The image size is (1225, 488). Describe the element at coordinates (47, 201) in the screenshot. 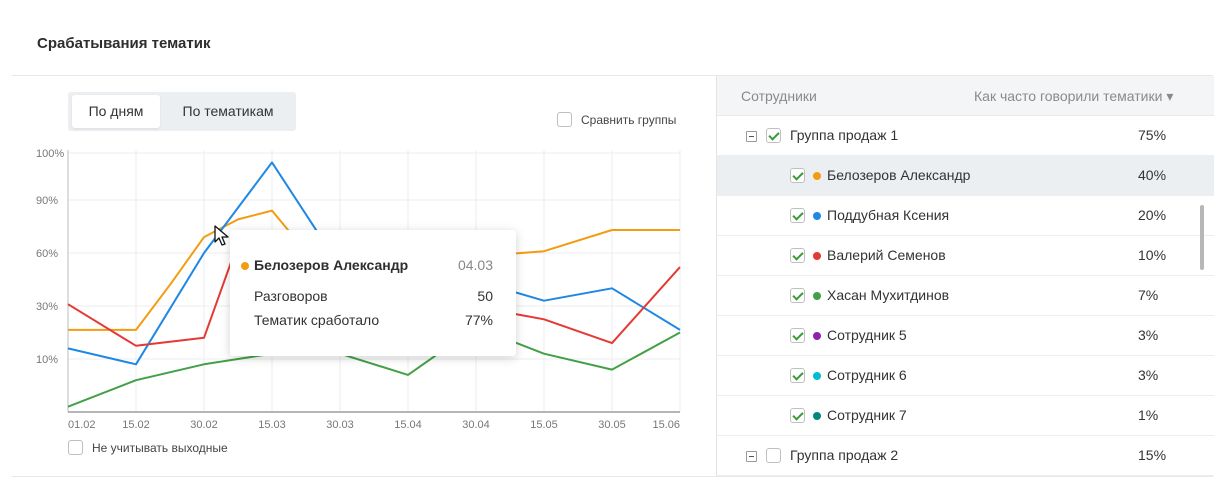

I see `y-tick-label: 90%` at that location.